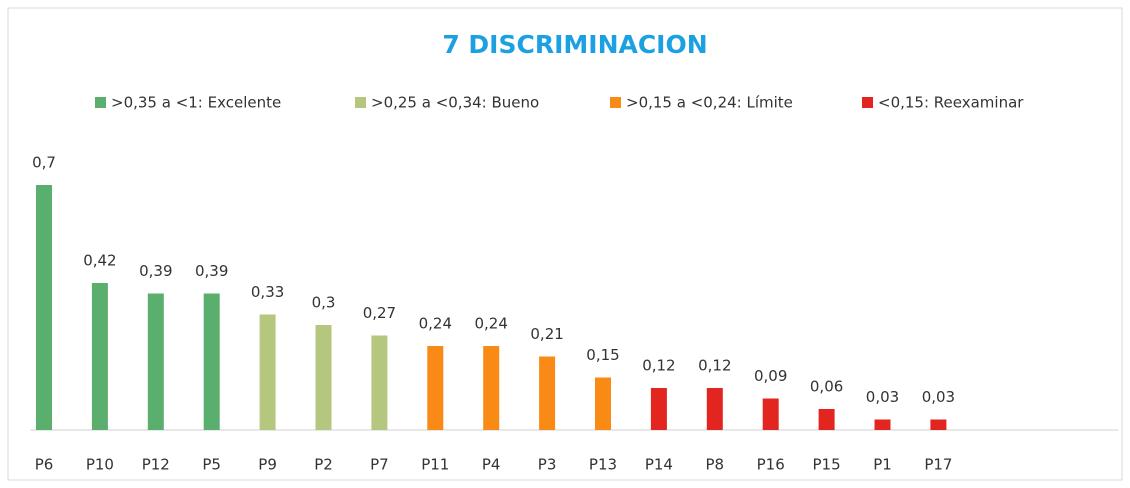 The height and width of the screenshot is (488, 1130). What do you see at coordinates (323, 465) in the screenshot?
I see `x-tick-label: P2` at bounding box center [323, 465].